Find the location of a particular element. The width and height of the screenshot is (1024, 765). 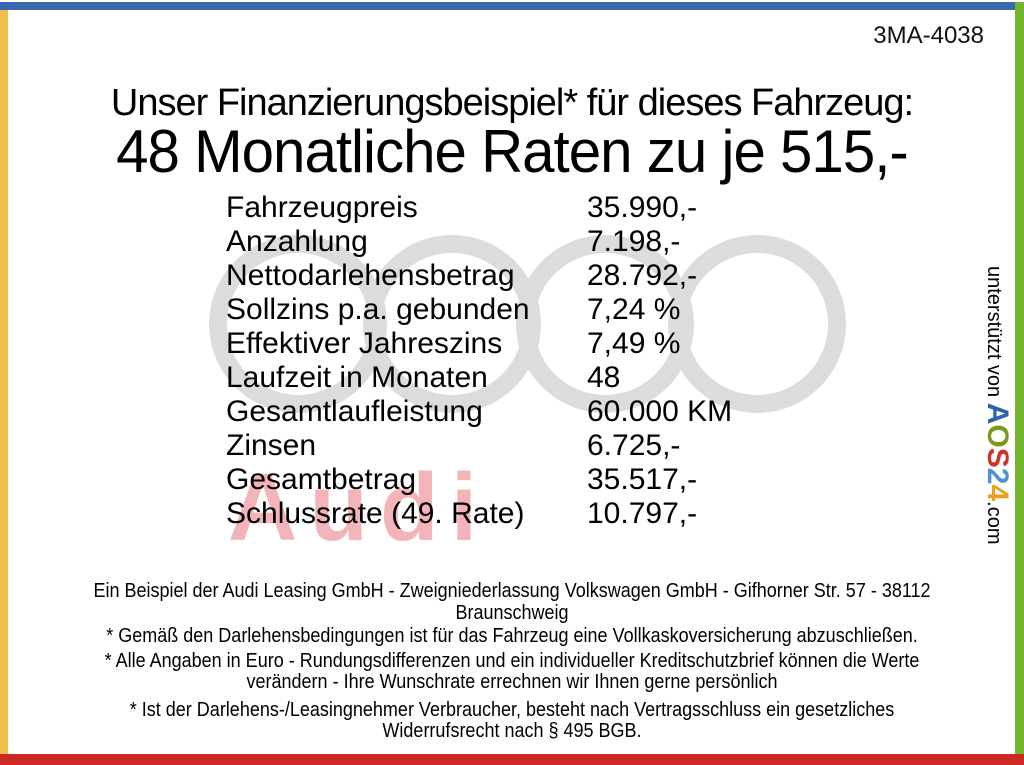

row-value: 48 is located at coordinates (604, 377).